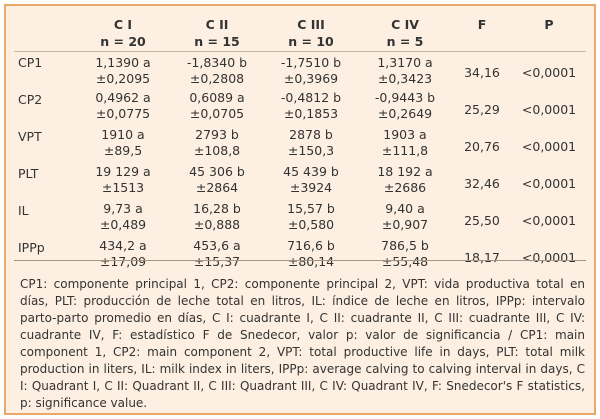  I want to click on value-cell: -0,9443 b ±0,2649, so click(405, 108).